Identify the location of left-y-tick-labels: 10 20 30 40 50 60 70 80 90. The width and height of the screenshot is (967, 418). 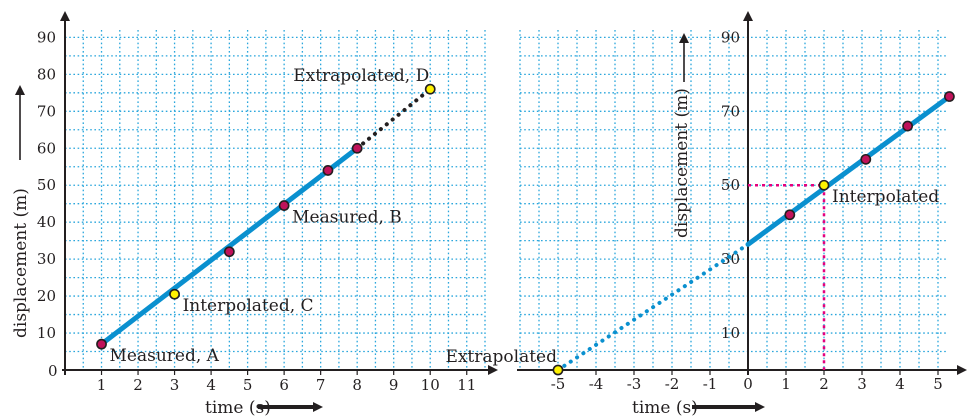
(46, 185).